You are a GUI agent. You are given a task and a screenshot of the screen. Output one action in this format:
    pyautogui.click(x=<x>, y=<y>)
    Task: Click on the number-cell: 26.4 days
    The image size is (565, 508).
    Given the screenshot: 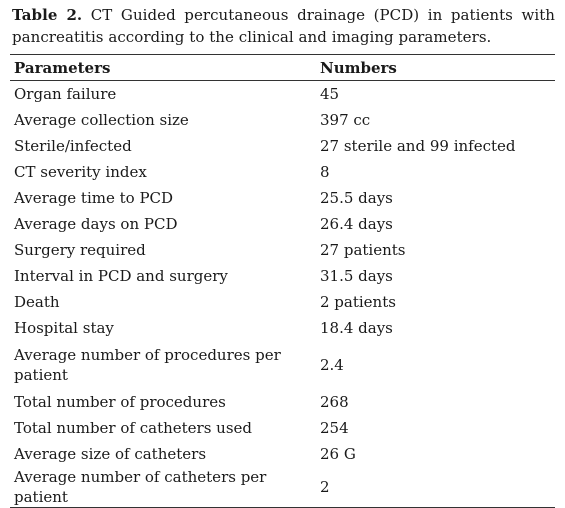 What is the action you would take?
    pyautogui.click(x=356, y=224)
    